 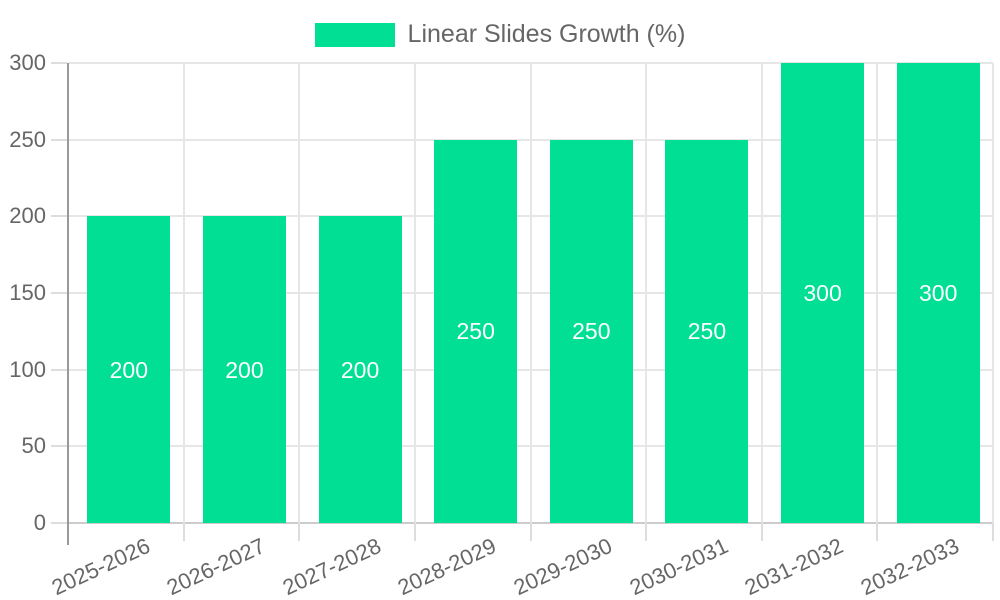 What do you see at coordinates (354, 34) in the screenshot?
I see `legend-swatch` at bounding box center [354, 34].